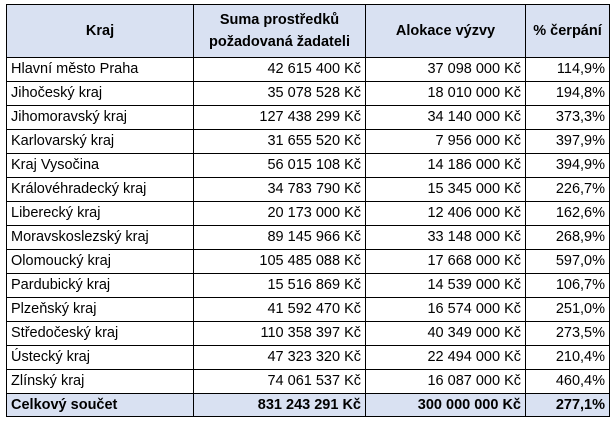  Describe the element at coordinates (445, 165) in the screenshot. I see `cell-alokace: 14 186 000 Kč` at that location.